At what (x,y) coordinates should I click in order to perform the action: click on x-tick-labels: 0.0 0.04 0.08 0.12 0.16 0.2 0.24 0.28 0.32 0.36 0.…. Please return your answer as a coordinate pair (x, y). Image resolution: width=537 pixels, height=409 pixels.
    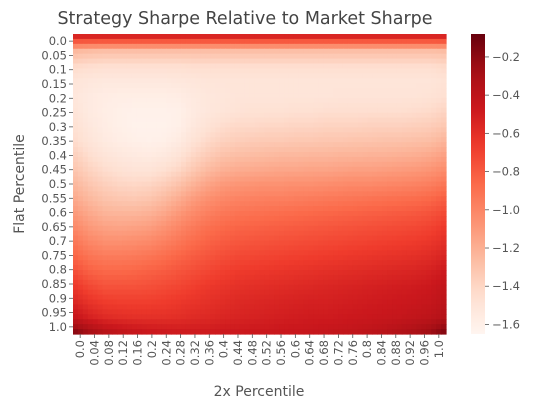
    Looking at the image, I should click on (259, 350).